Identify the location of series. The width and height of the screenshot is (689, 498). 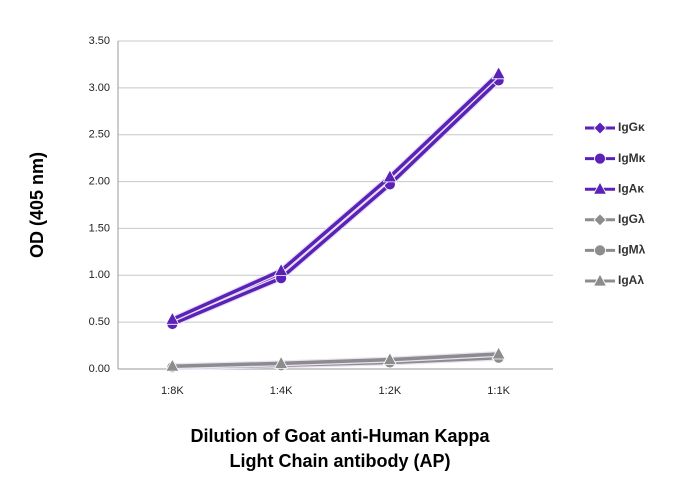
(335, 359).